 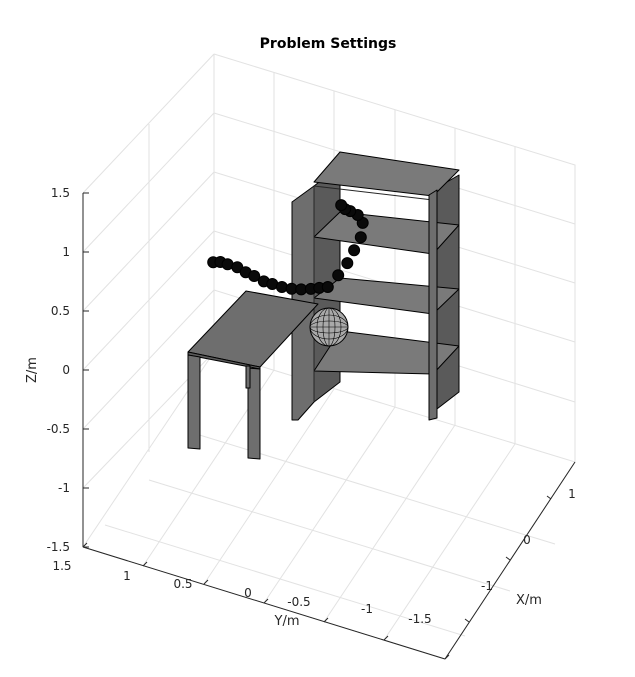 I want to click on z-tick-label: -0.5, so click(x=58, y=429).